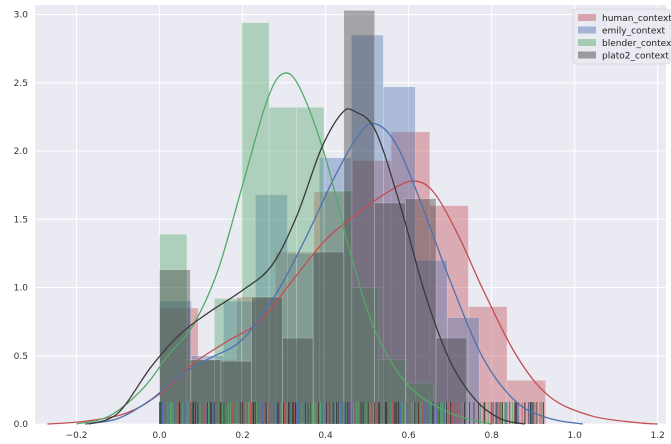 This screenshot has width=671, height=444. Describe the element at coordinates (636, 19) in the screenshot. I see `legend-label-human_context: human_context` at that location.